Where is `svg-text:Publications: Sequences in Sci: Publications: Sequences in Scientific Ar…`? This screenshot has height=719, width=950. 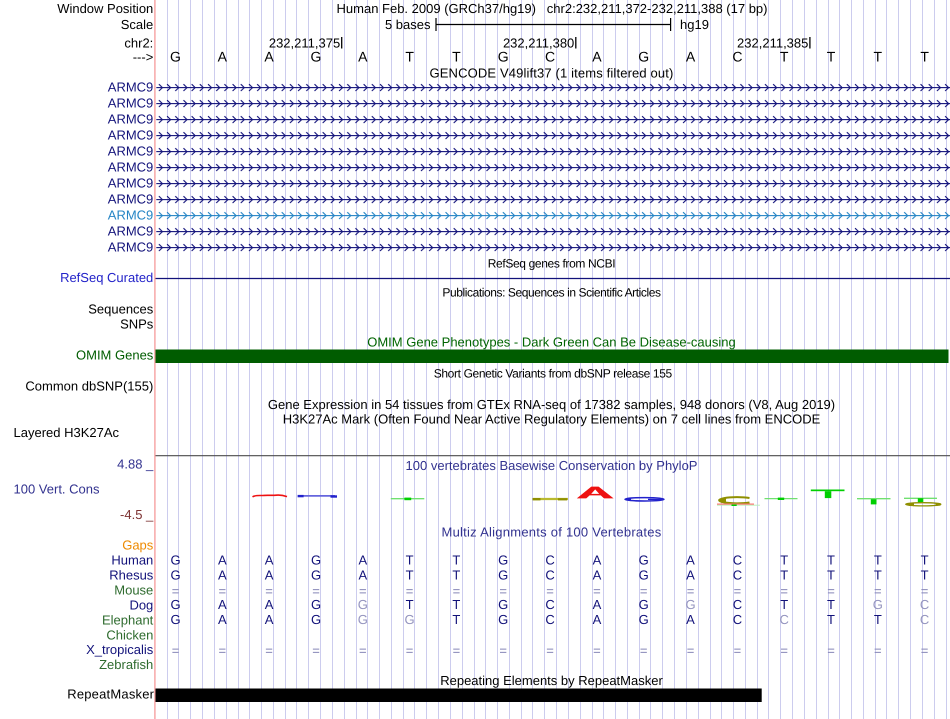
svg-text:Publications: Sequences in Sci: Publications: Sequences in Scientific Ar… is located at coordinates (551, 293).